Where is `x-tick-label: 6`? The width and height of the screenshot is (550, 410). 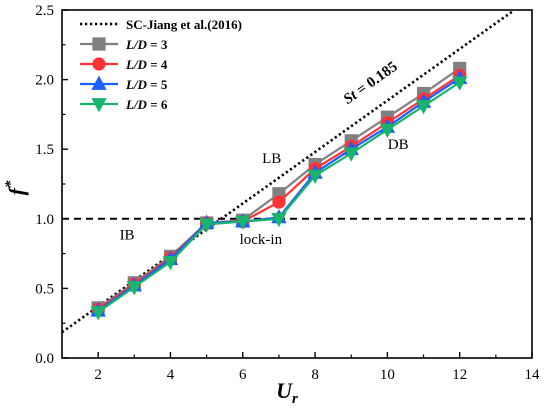 x-tick-label: 6 is located at coordinates (243, 375).